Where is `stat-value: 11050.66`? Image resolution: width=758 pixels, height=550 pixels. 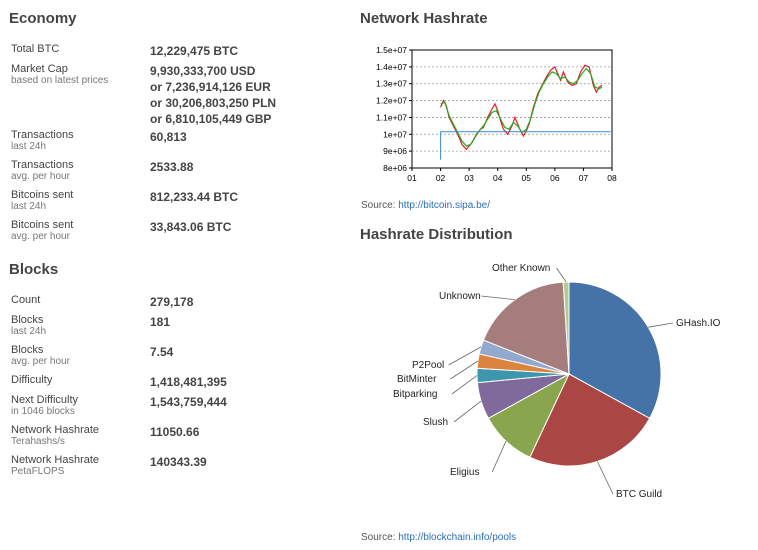
stat-value: 11050.66 is located at coordinates (174, 432).